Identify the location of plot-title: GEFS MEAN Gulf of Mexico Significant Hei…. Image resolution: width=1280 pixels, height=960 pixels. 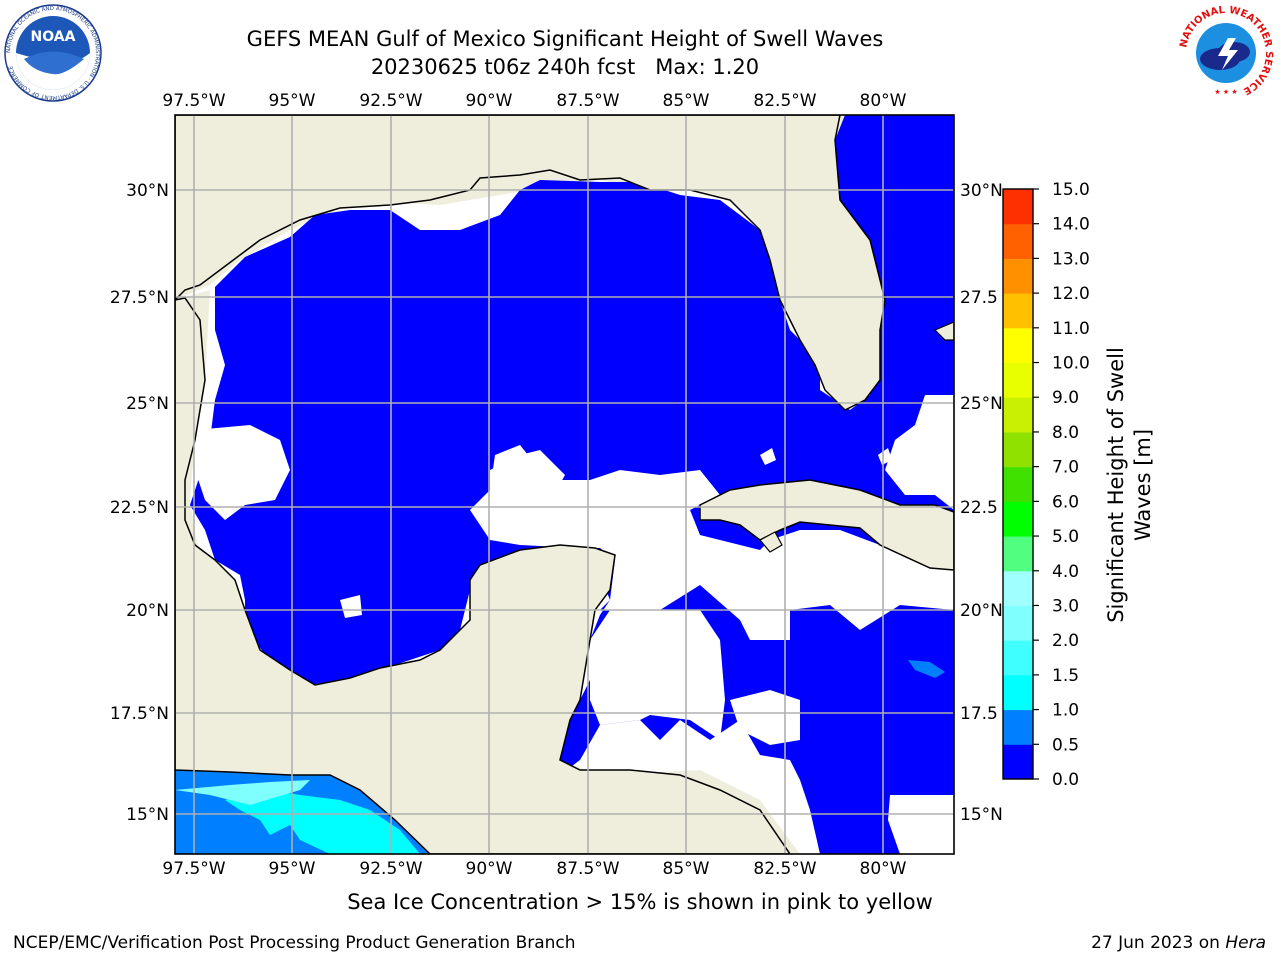
(565, 39).